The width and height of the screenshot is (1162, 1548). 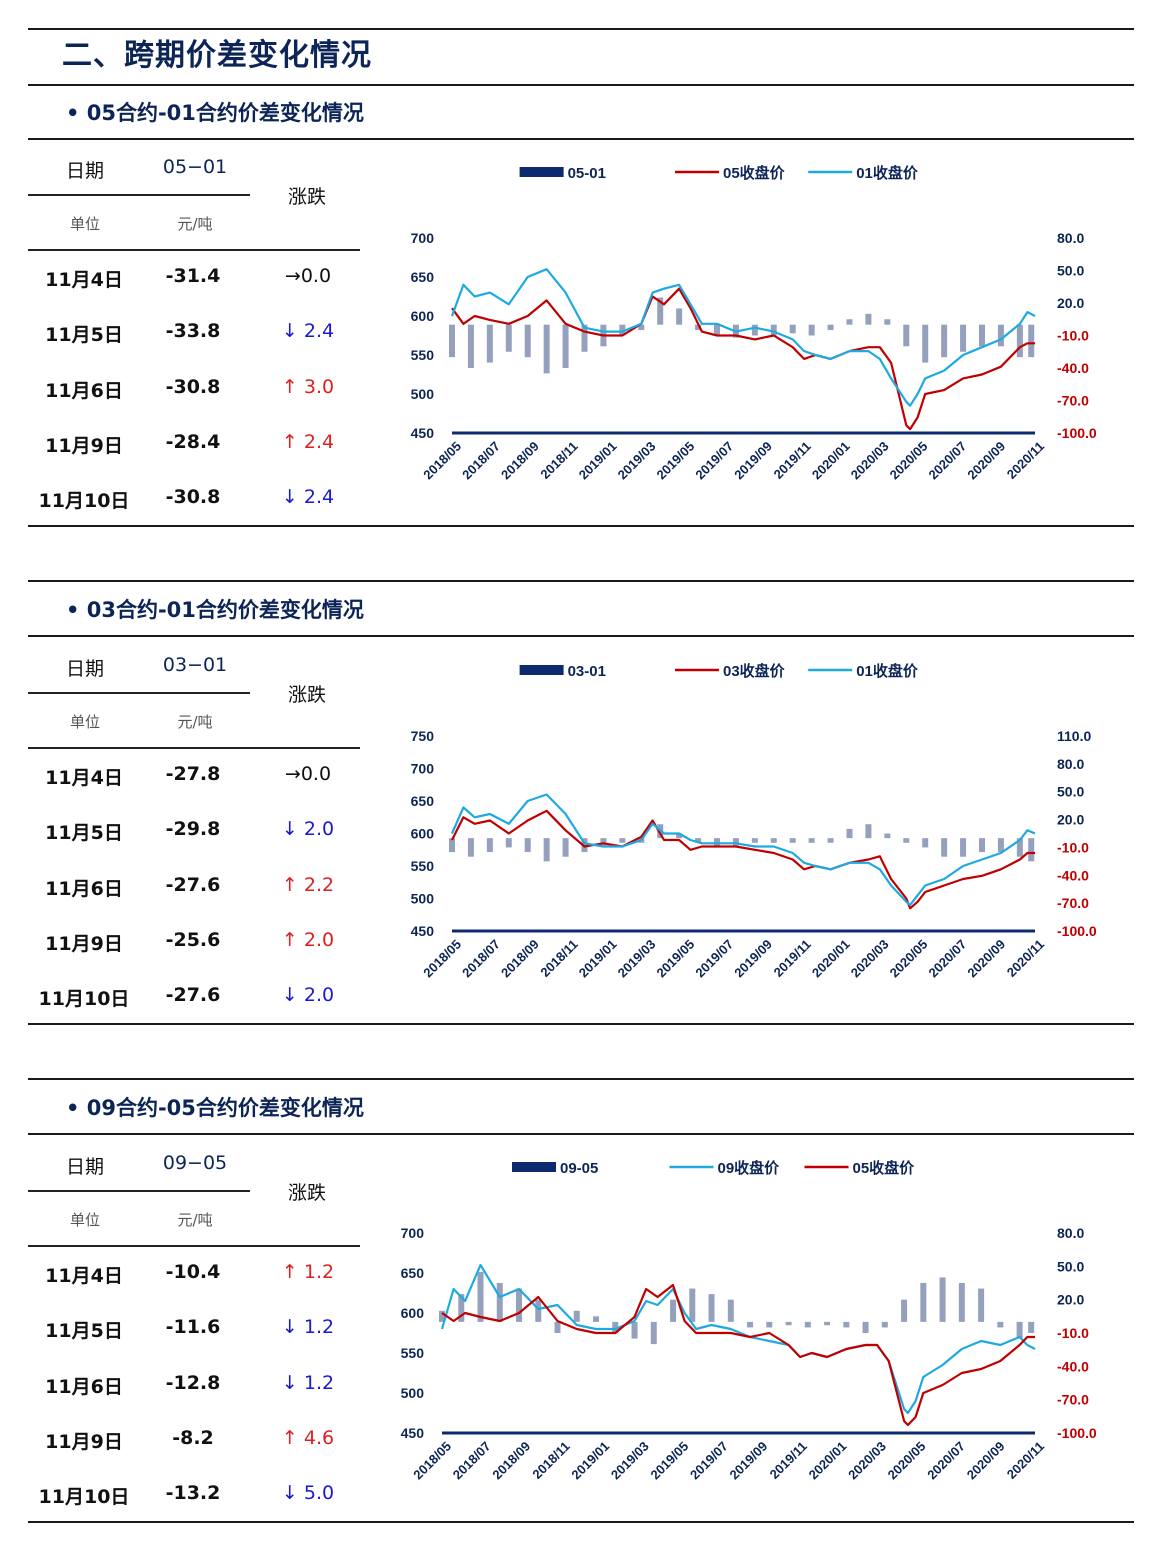 I want to click on left-tick-label: 550, so click(x=413, y=1353).